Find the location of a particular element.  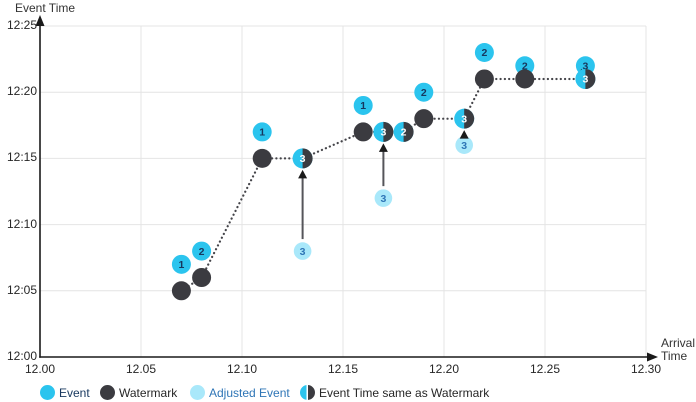

x-tick-label: 12.10 is located at coordinates (242, 369).